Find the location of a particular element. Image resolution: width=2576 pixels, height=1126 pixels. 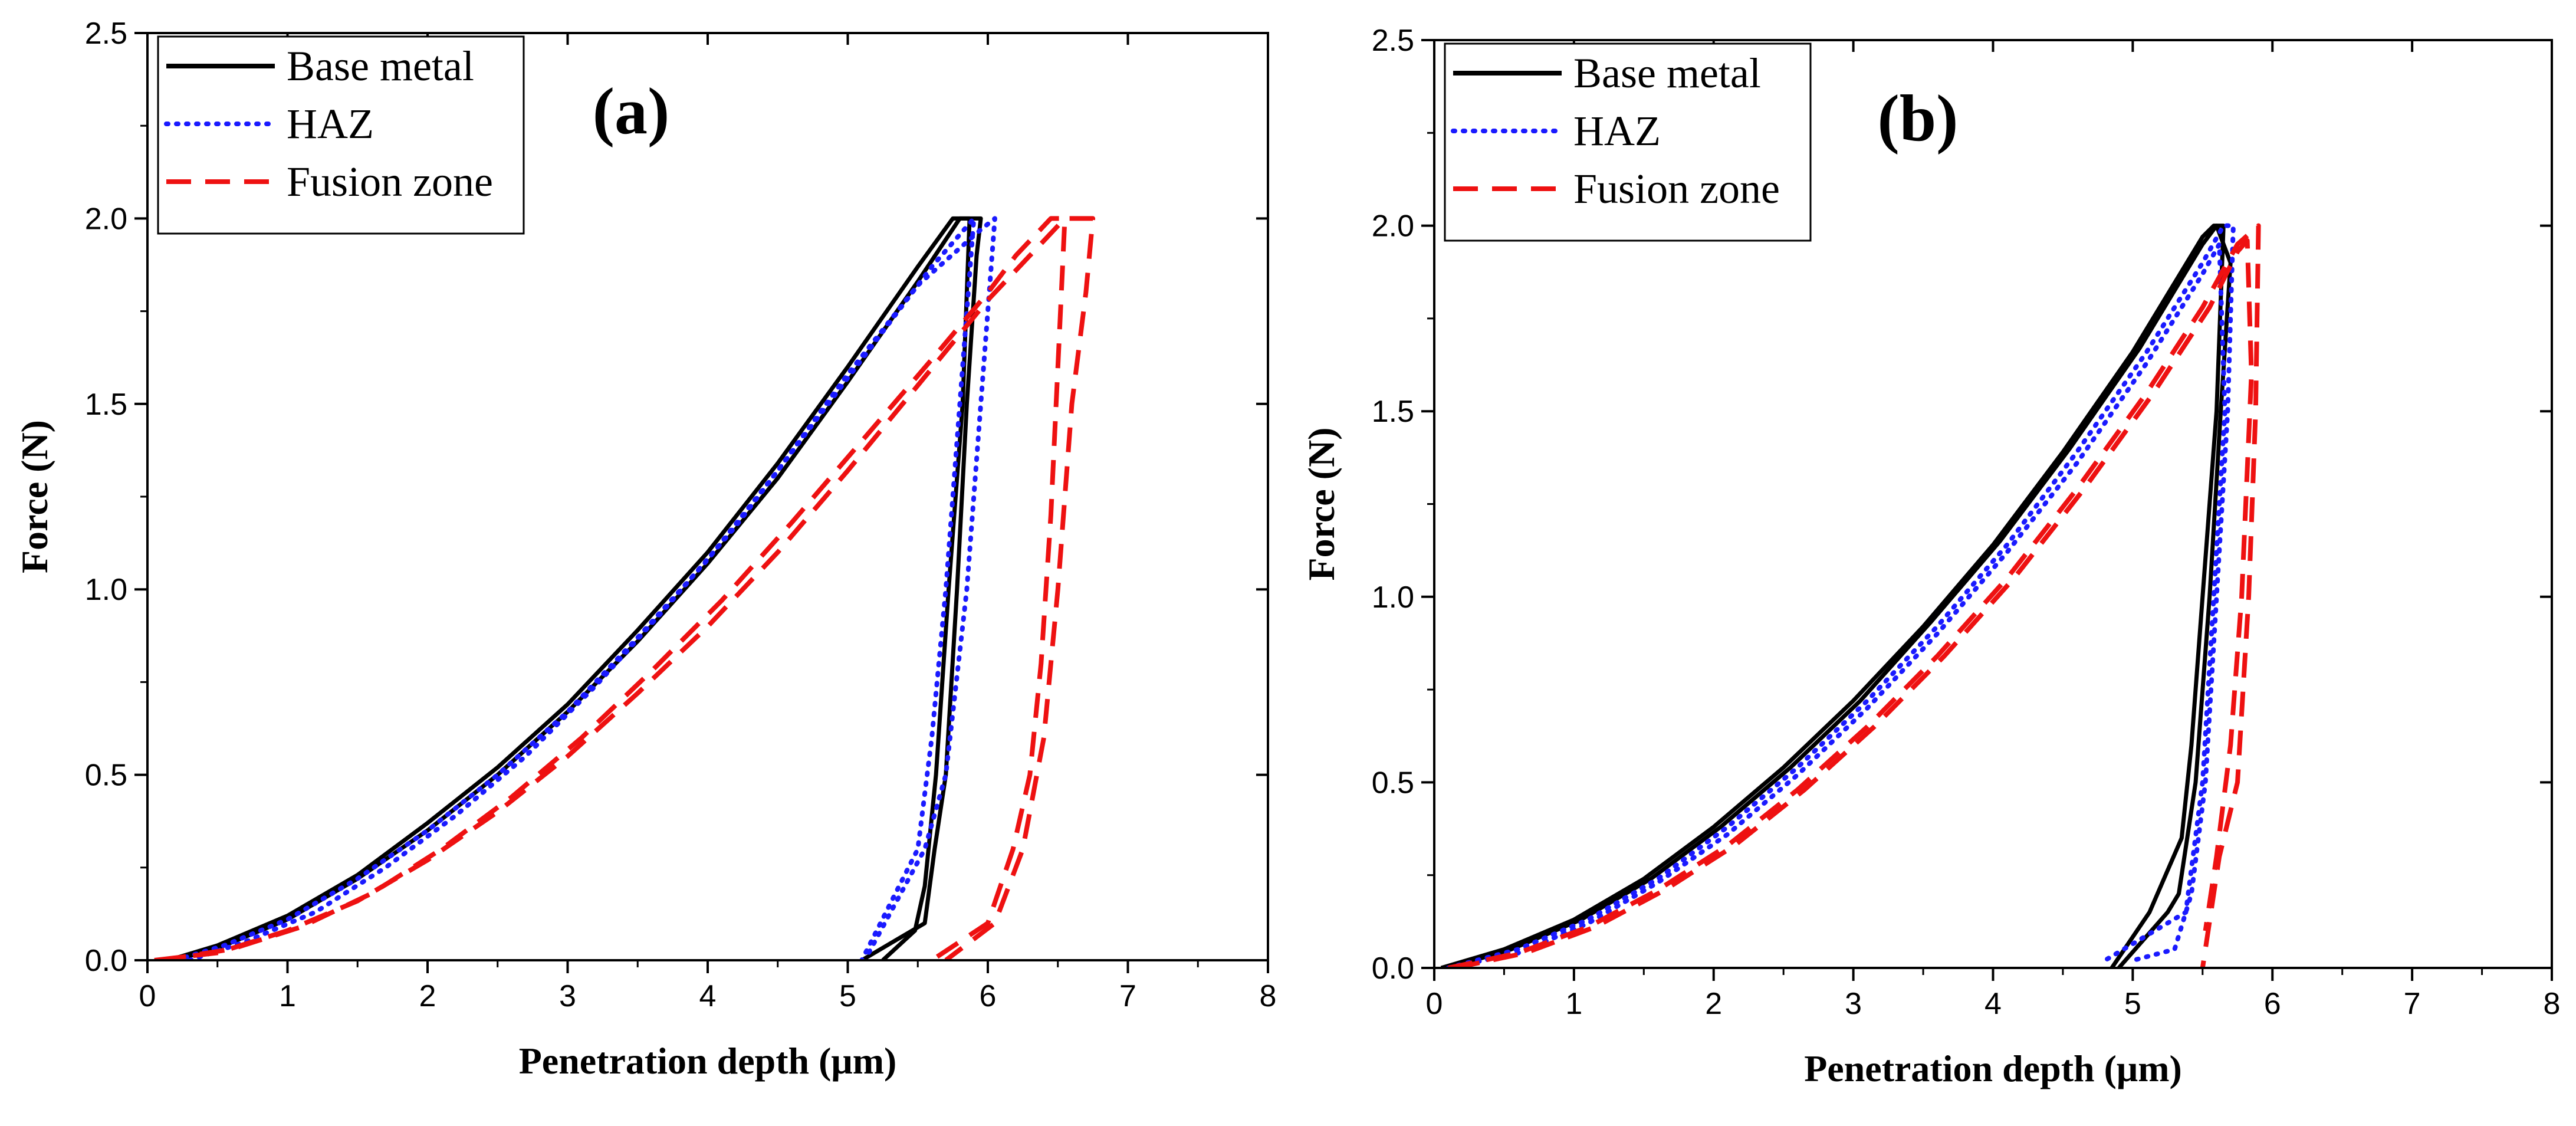

panel-label: (a) is located at coordinates (631, 111).